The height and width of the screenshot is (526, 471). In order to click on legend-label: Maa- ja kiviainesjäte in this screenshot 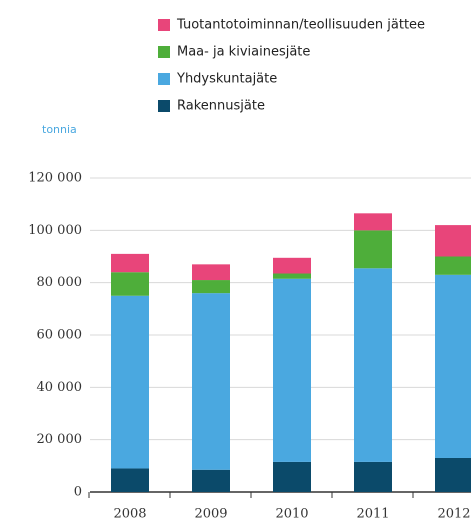, I will do `click(243, 52)`.